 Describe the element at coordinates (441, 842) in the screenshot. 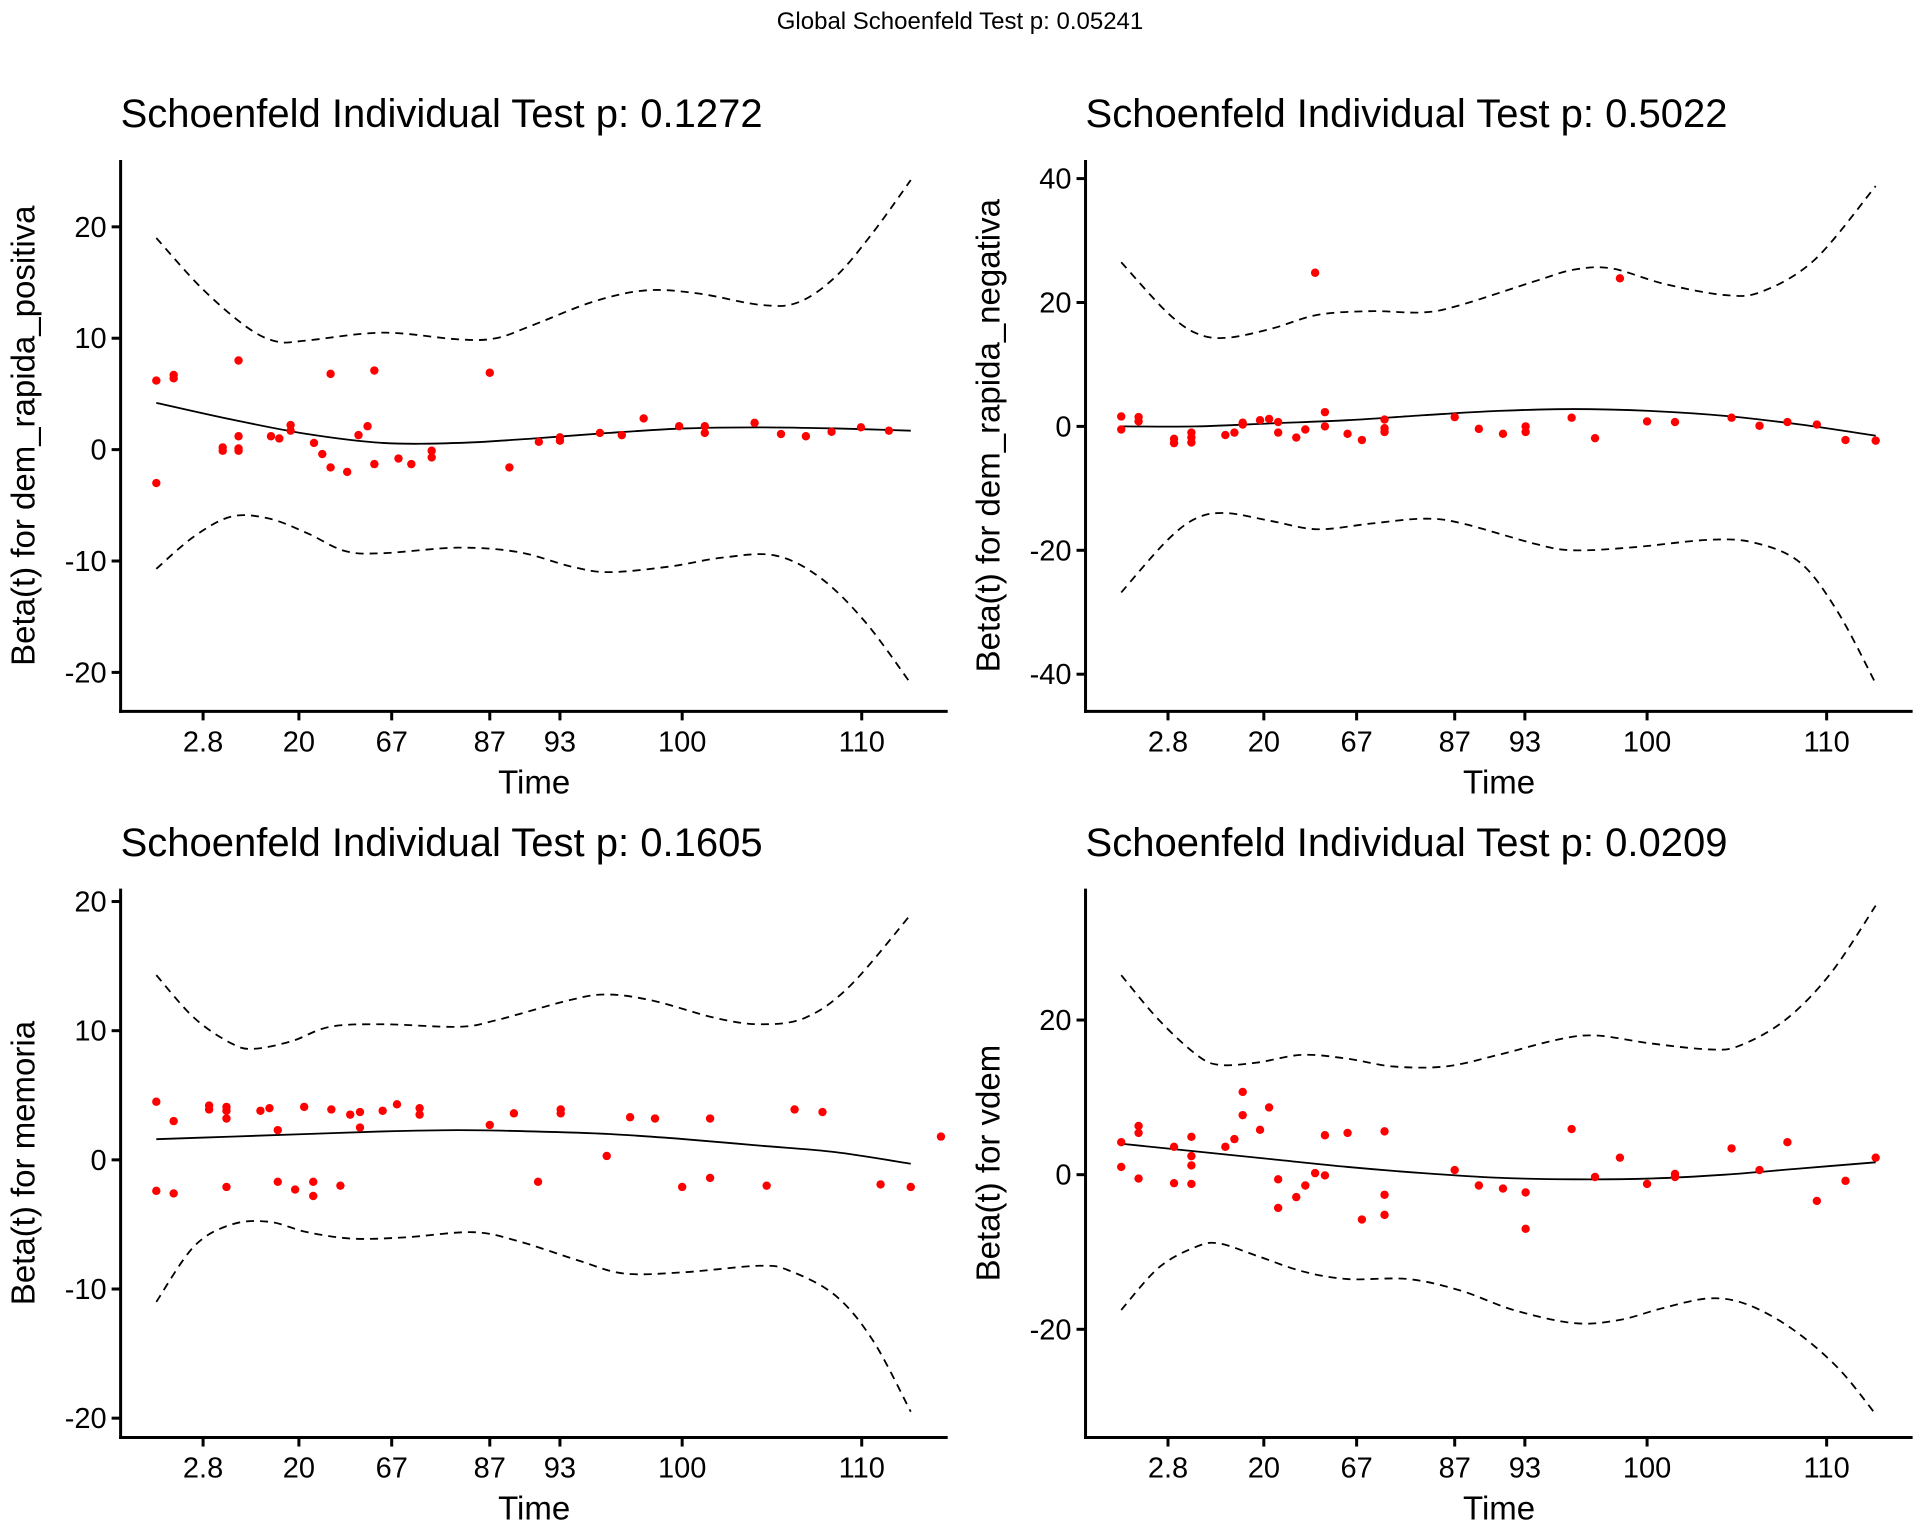

I see `panel-title: Schoenfeld Individual Test p: 0.1605` at that location.